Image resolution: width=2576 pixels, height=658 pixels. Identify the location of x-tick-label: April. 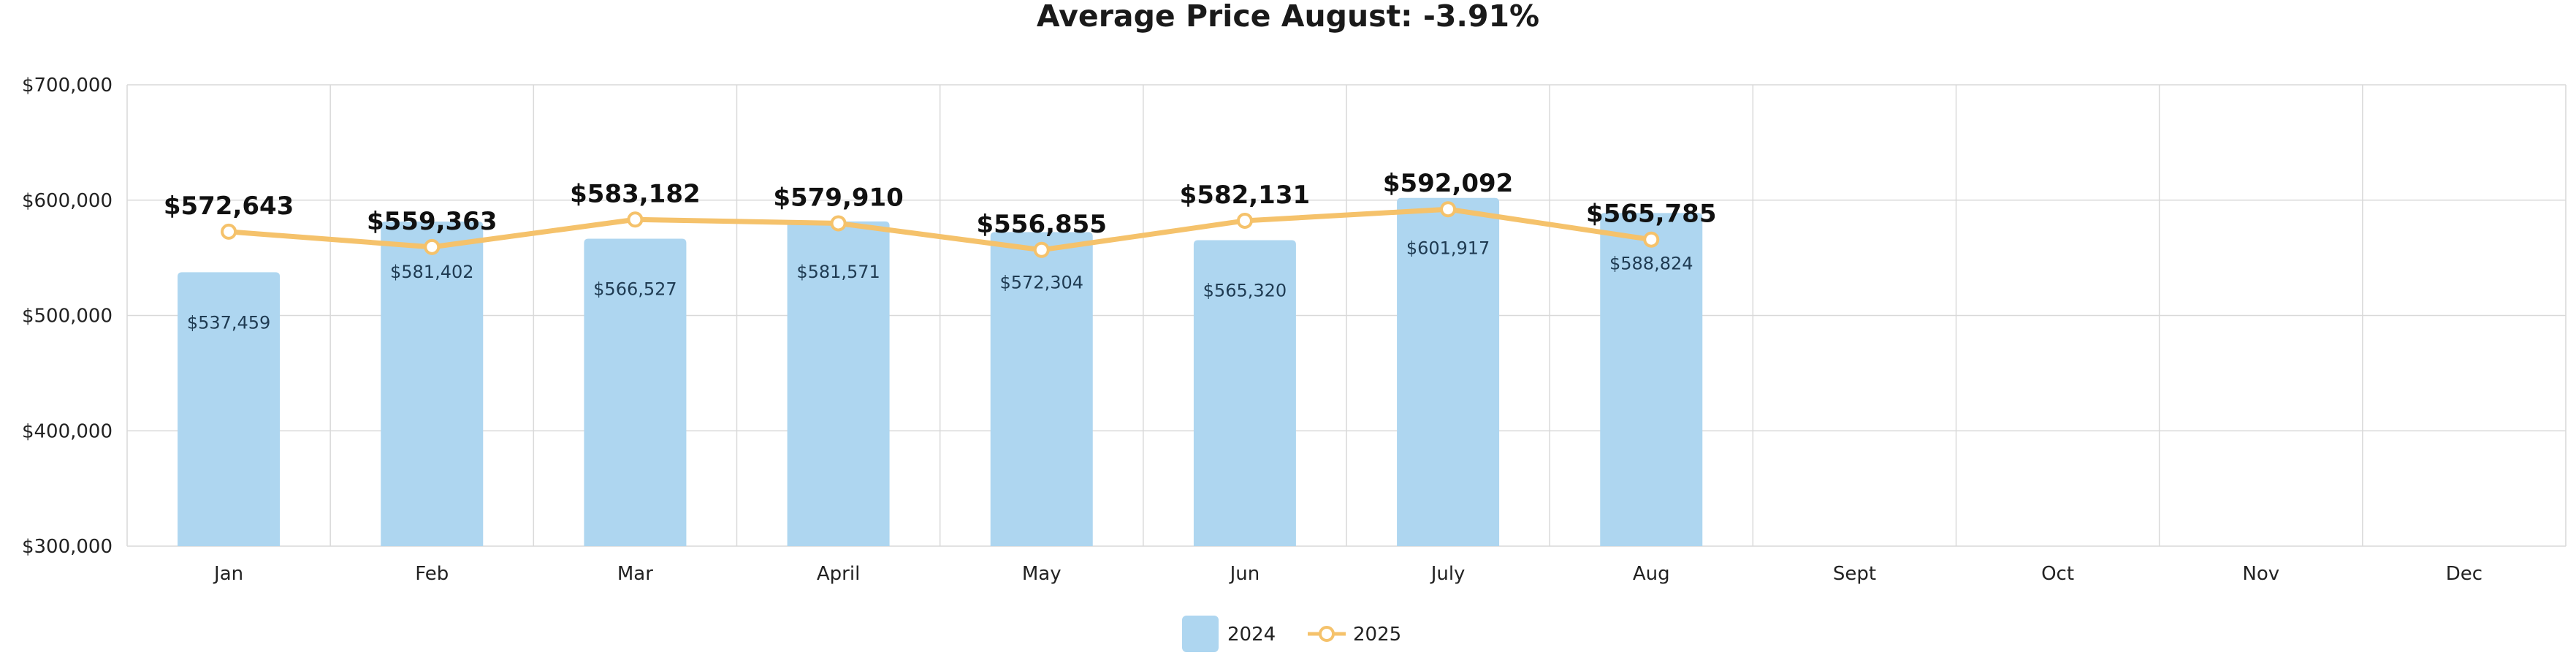
(839, 574).